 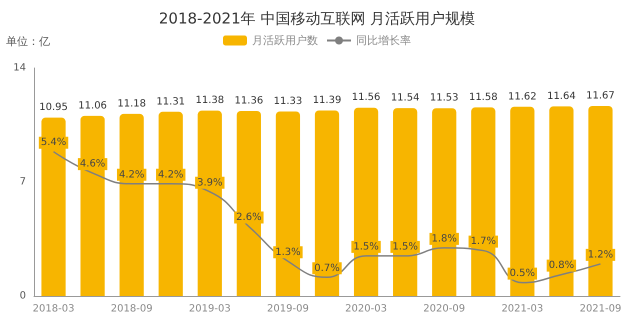 I want to click on data-label: 3.9%, so click(x=210, y=182).